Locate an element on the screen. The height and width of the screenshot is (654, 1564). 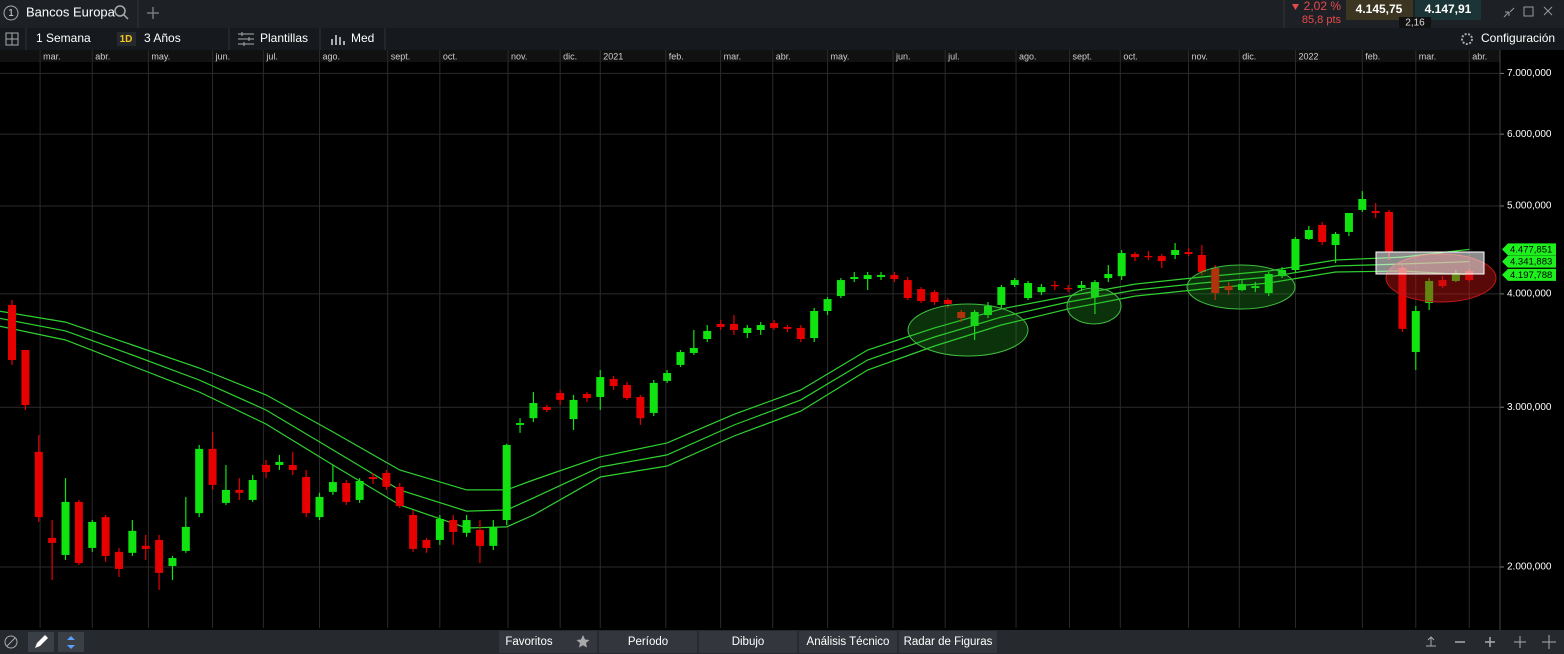
x-tick-label: oct. is located at coordinates (1130, 56).